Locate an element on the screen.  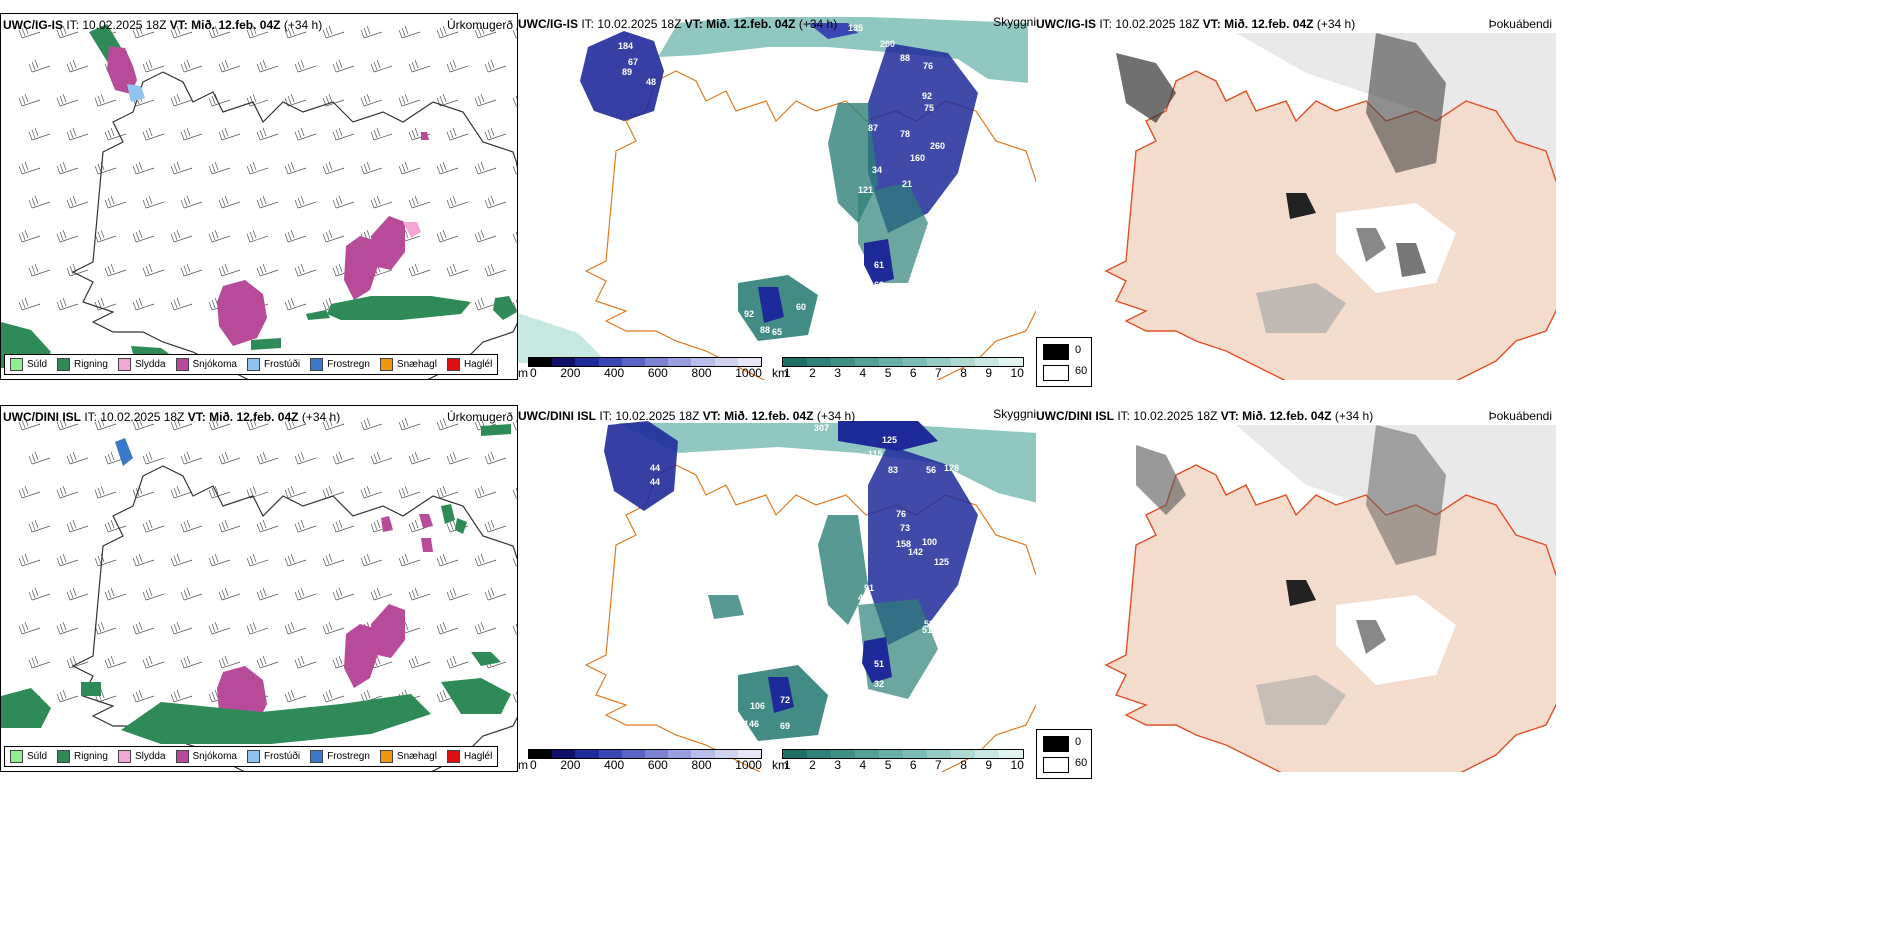
ceiling-label: 55 is located at coordinates (943, 220).